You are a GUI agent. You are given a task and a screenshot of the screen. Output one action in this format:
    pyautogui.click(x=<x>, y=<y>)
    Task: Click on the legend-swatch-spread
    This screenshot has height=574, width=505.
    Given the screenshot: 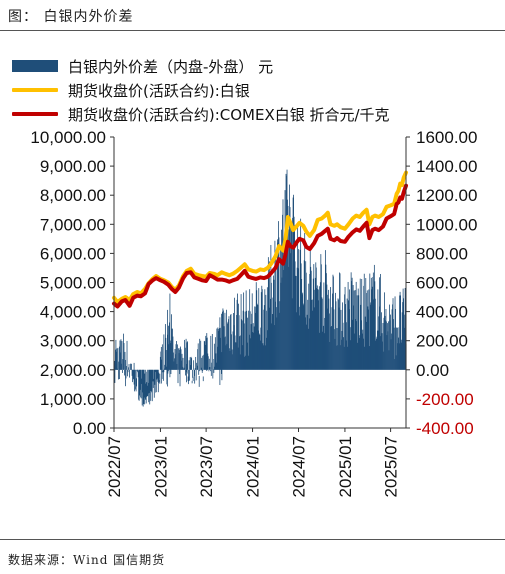 What is the action you would take?
    pyautogui.click(x=35, y=66)
    